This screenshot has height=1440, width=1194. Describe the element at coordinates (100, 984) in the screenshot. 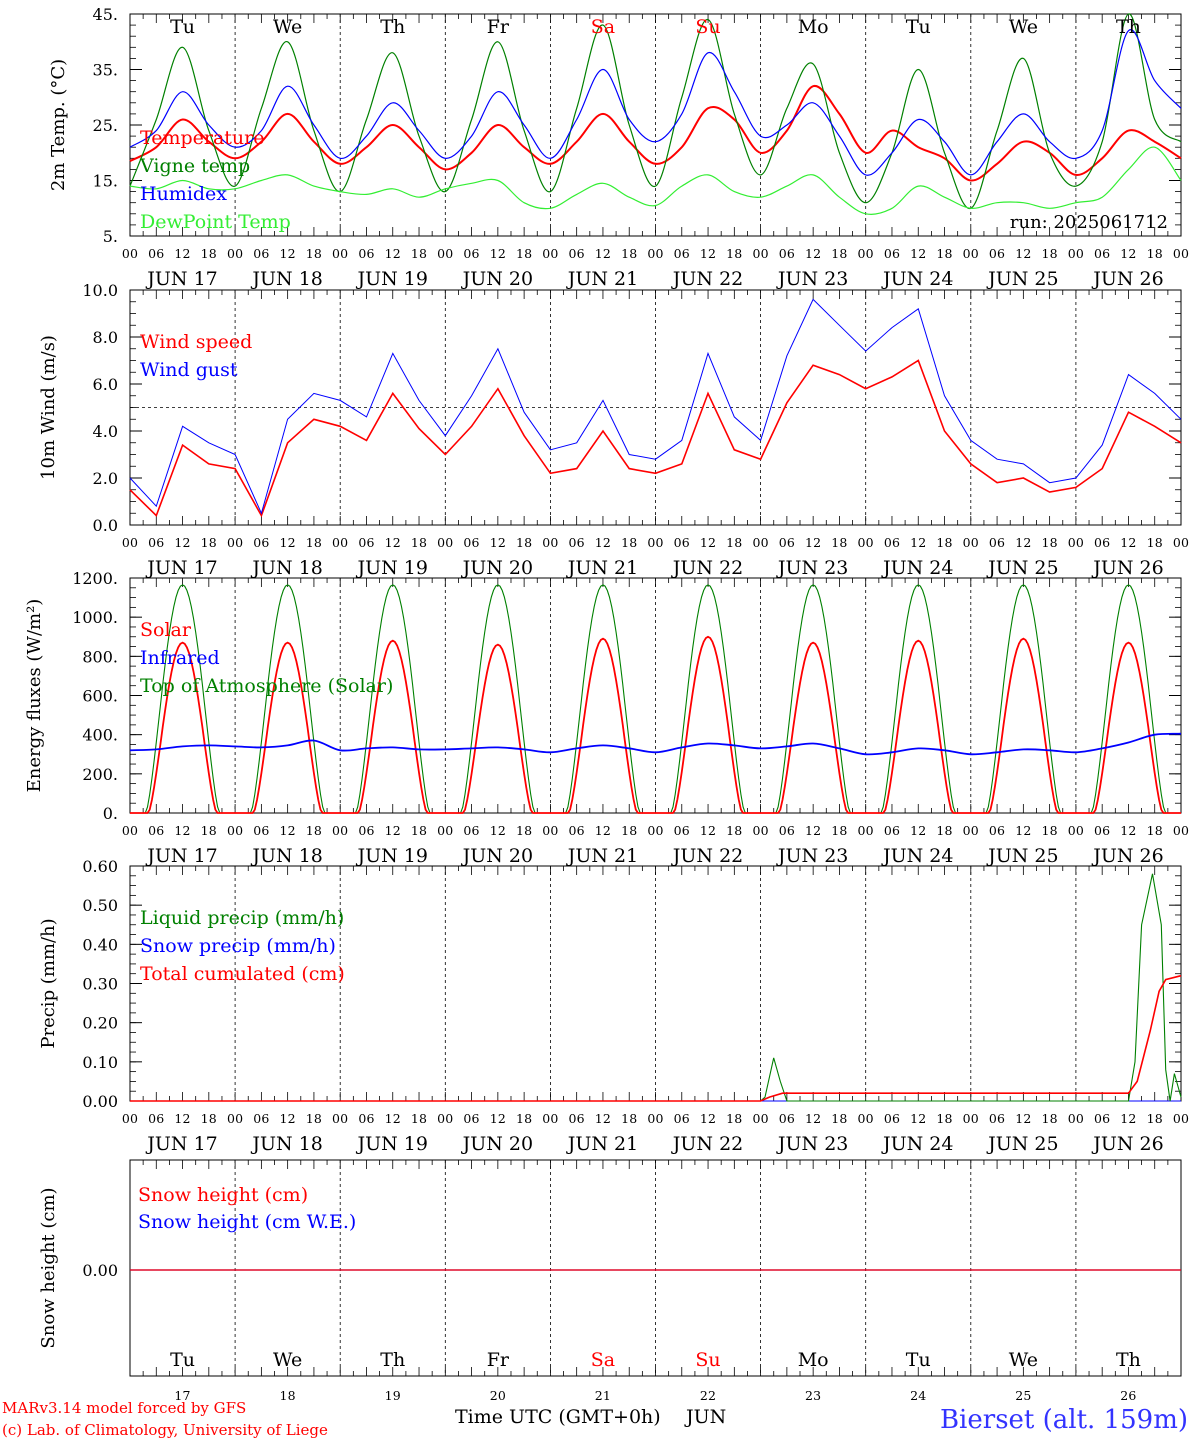

I see `y-tick-label: 0.30` at that location.